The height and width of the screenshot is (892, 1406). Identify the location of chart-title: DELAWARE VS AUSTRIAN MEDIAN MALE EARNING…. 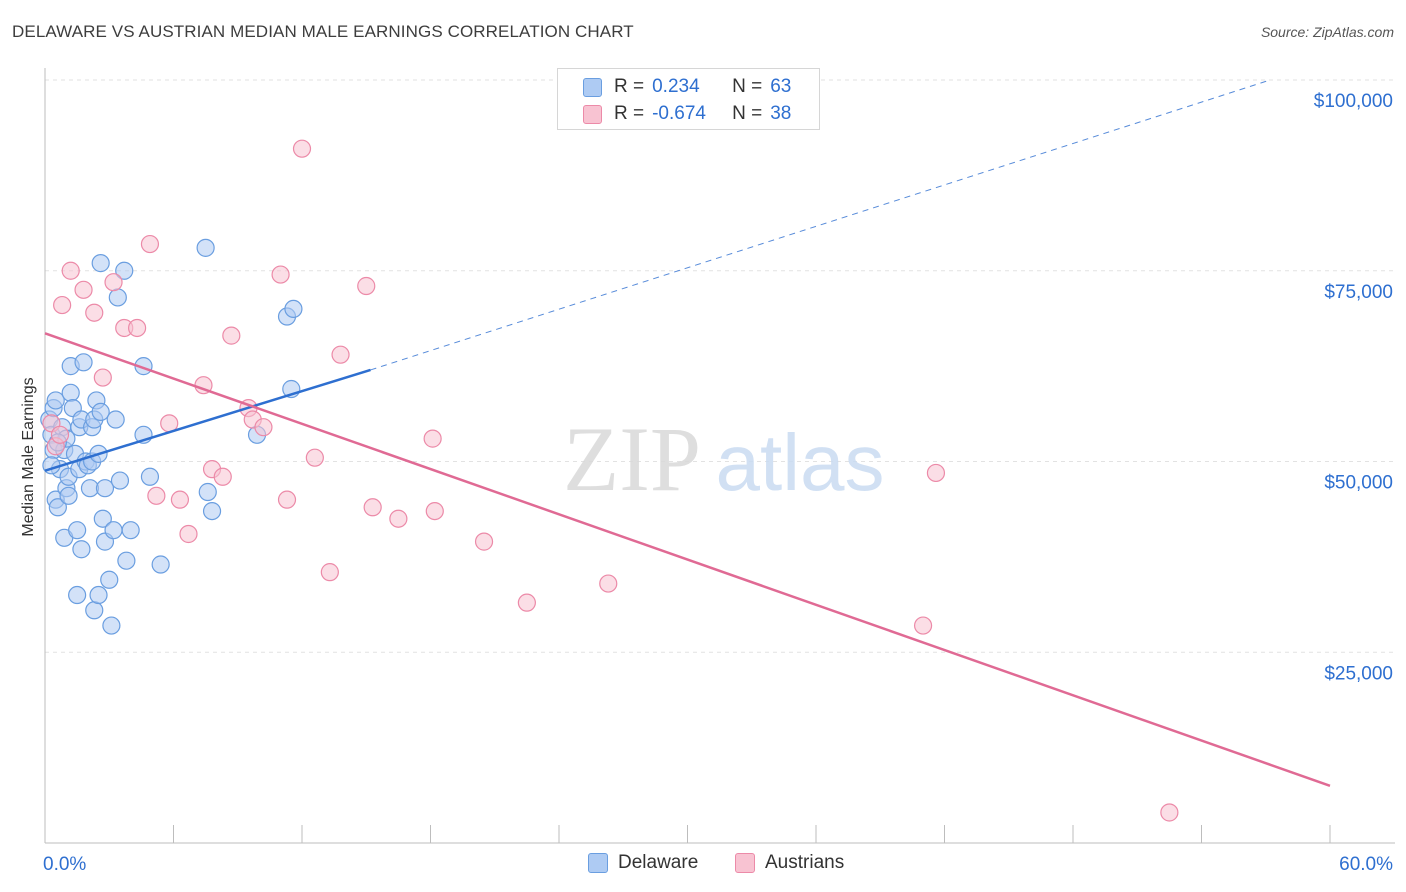
(323, 31).